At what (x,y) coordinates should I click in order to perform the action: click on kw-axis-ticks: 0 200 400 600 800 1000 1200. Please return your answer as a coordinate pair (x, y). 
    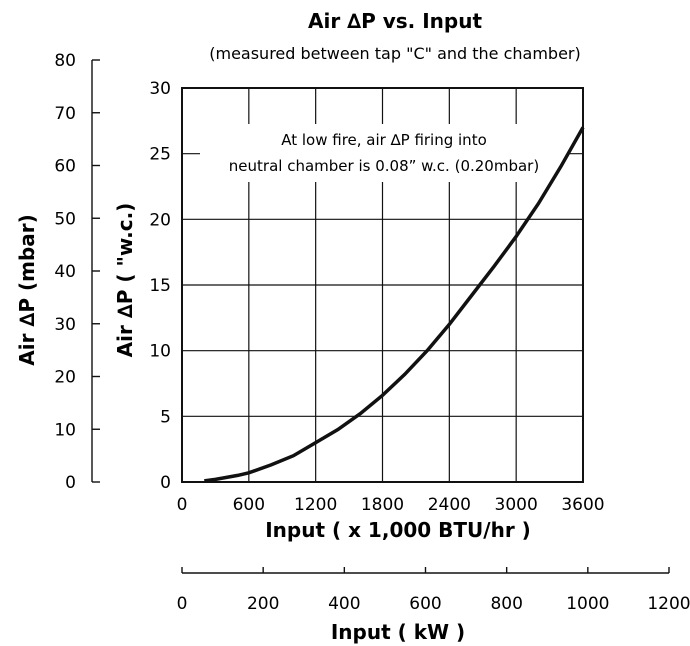
    Looking at the image, I should click on (433, 590).